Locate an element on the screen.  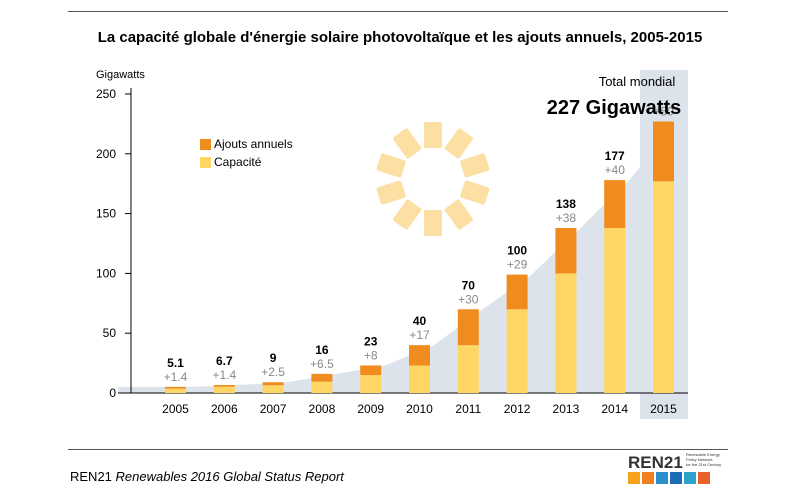
sun-icon is located at coordinates (433, 179).